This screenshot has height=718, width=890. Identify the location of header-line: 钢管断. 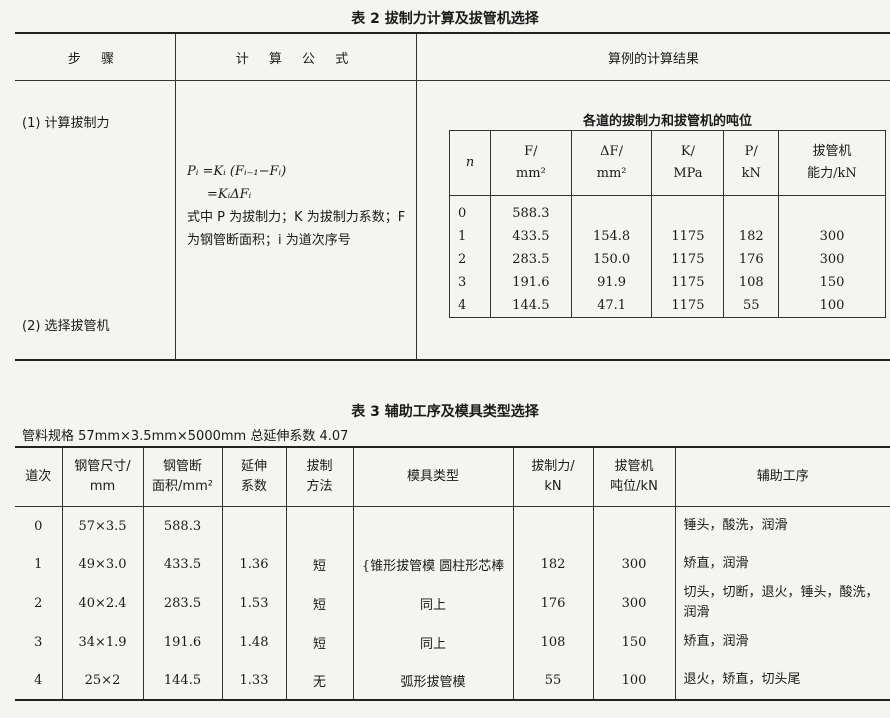
(182, 466).